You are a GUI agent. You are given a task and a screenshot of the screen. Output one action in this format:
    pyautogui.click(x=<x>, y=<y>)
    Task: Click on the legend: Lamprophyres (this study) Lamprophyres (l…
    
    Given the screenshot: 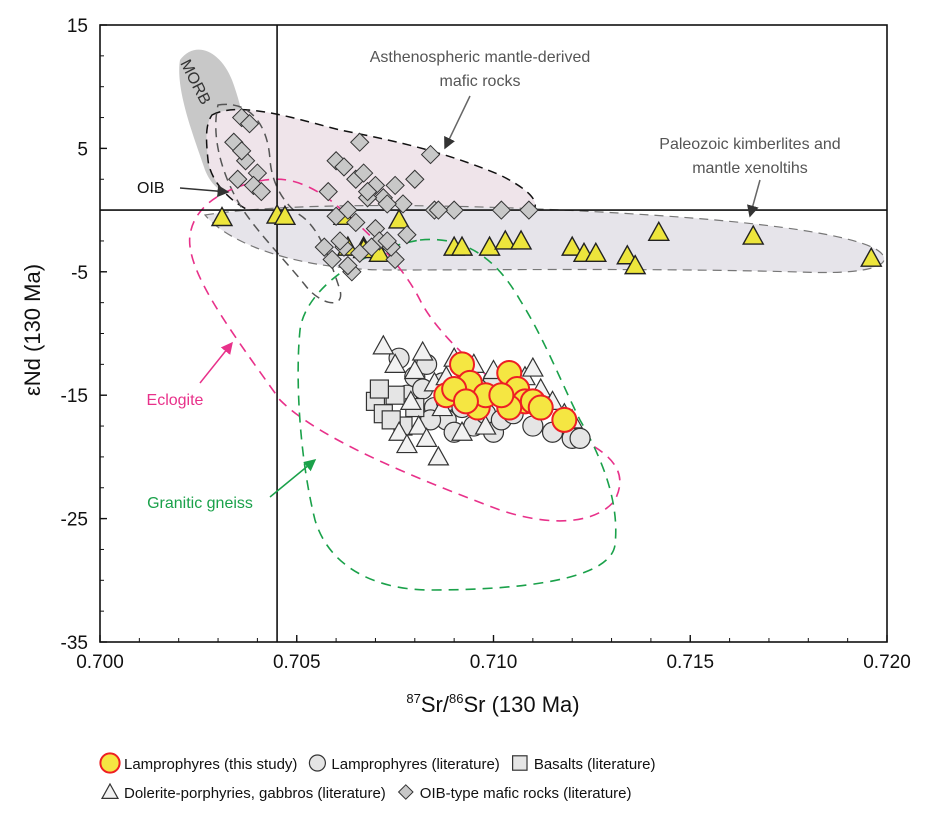 What is the action you would take?
    pyautogui.click(x=377, y=777)
    